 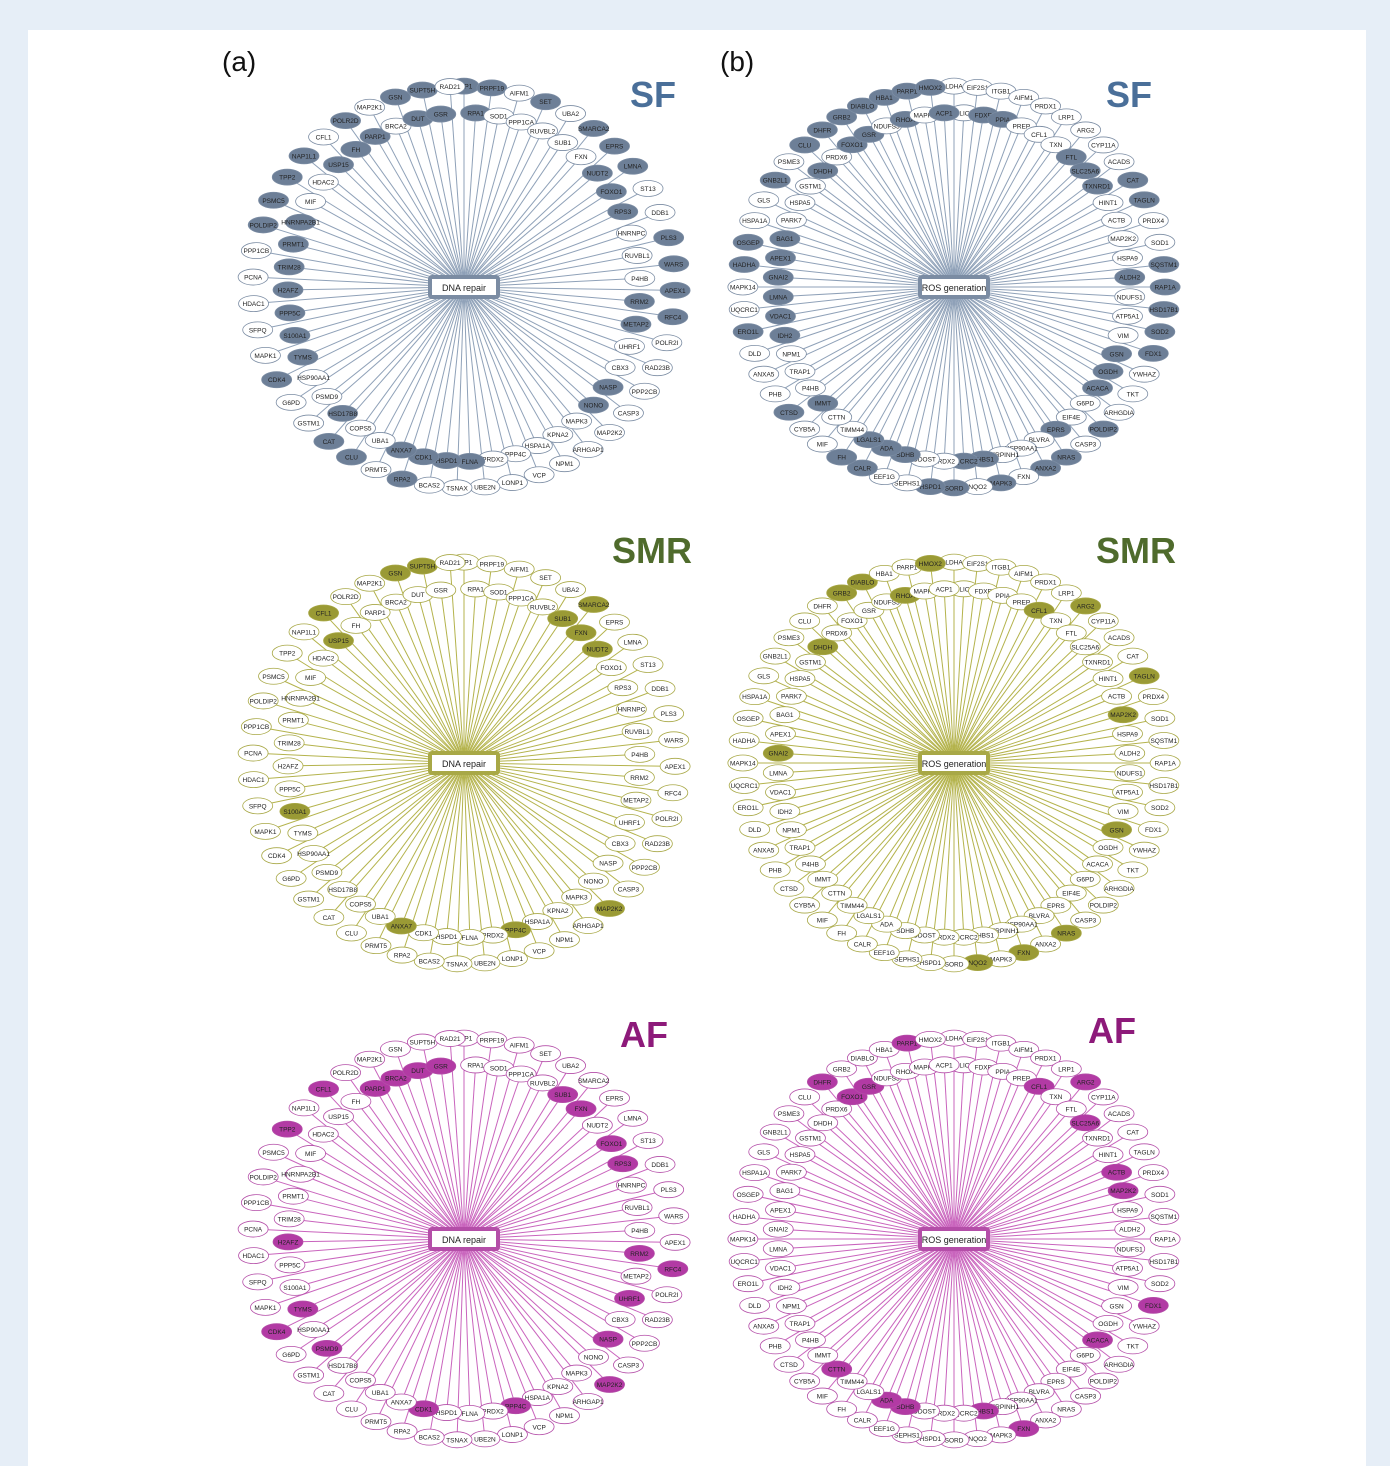 I want to click on gene-node: H2AFZ, so click(x=288, y=766).